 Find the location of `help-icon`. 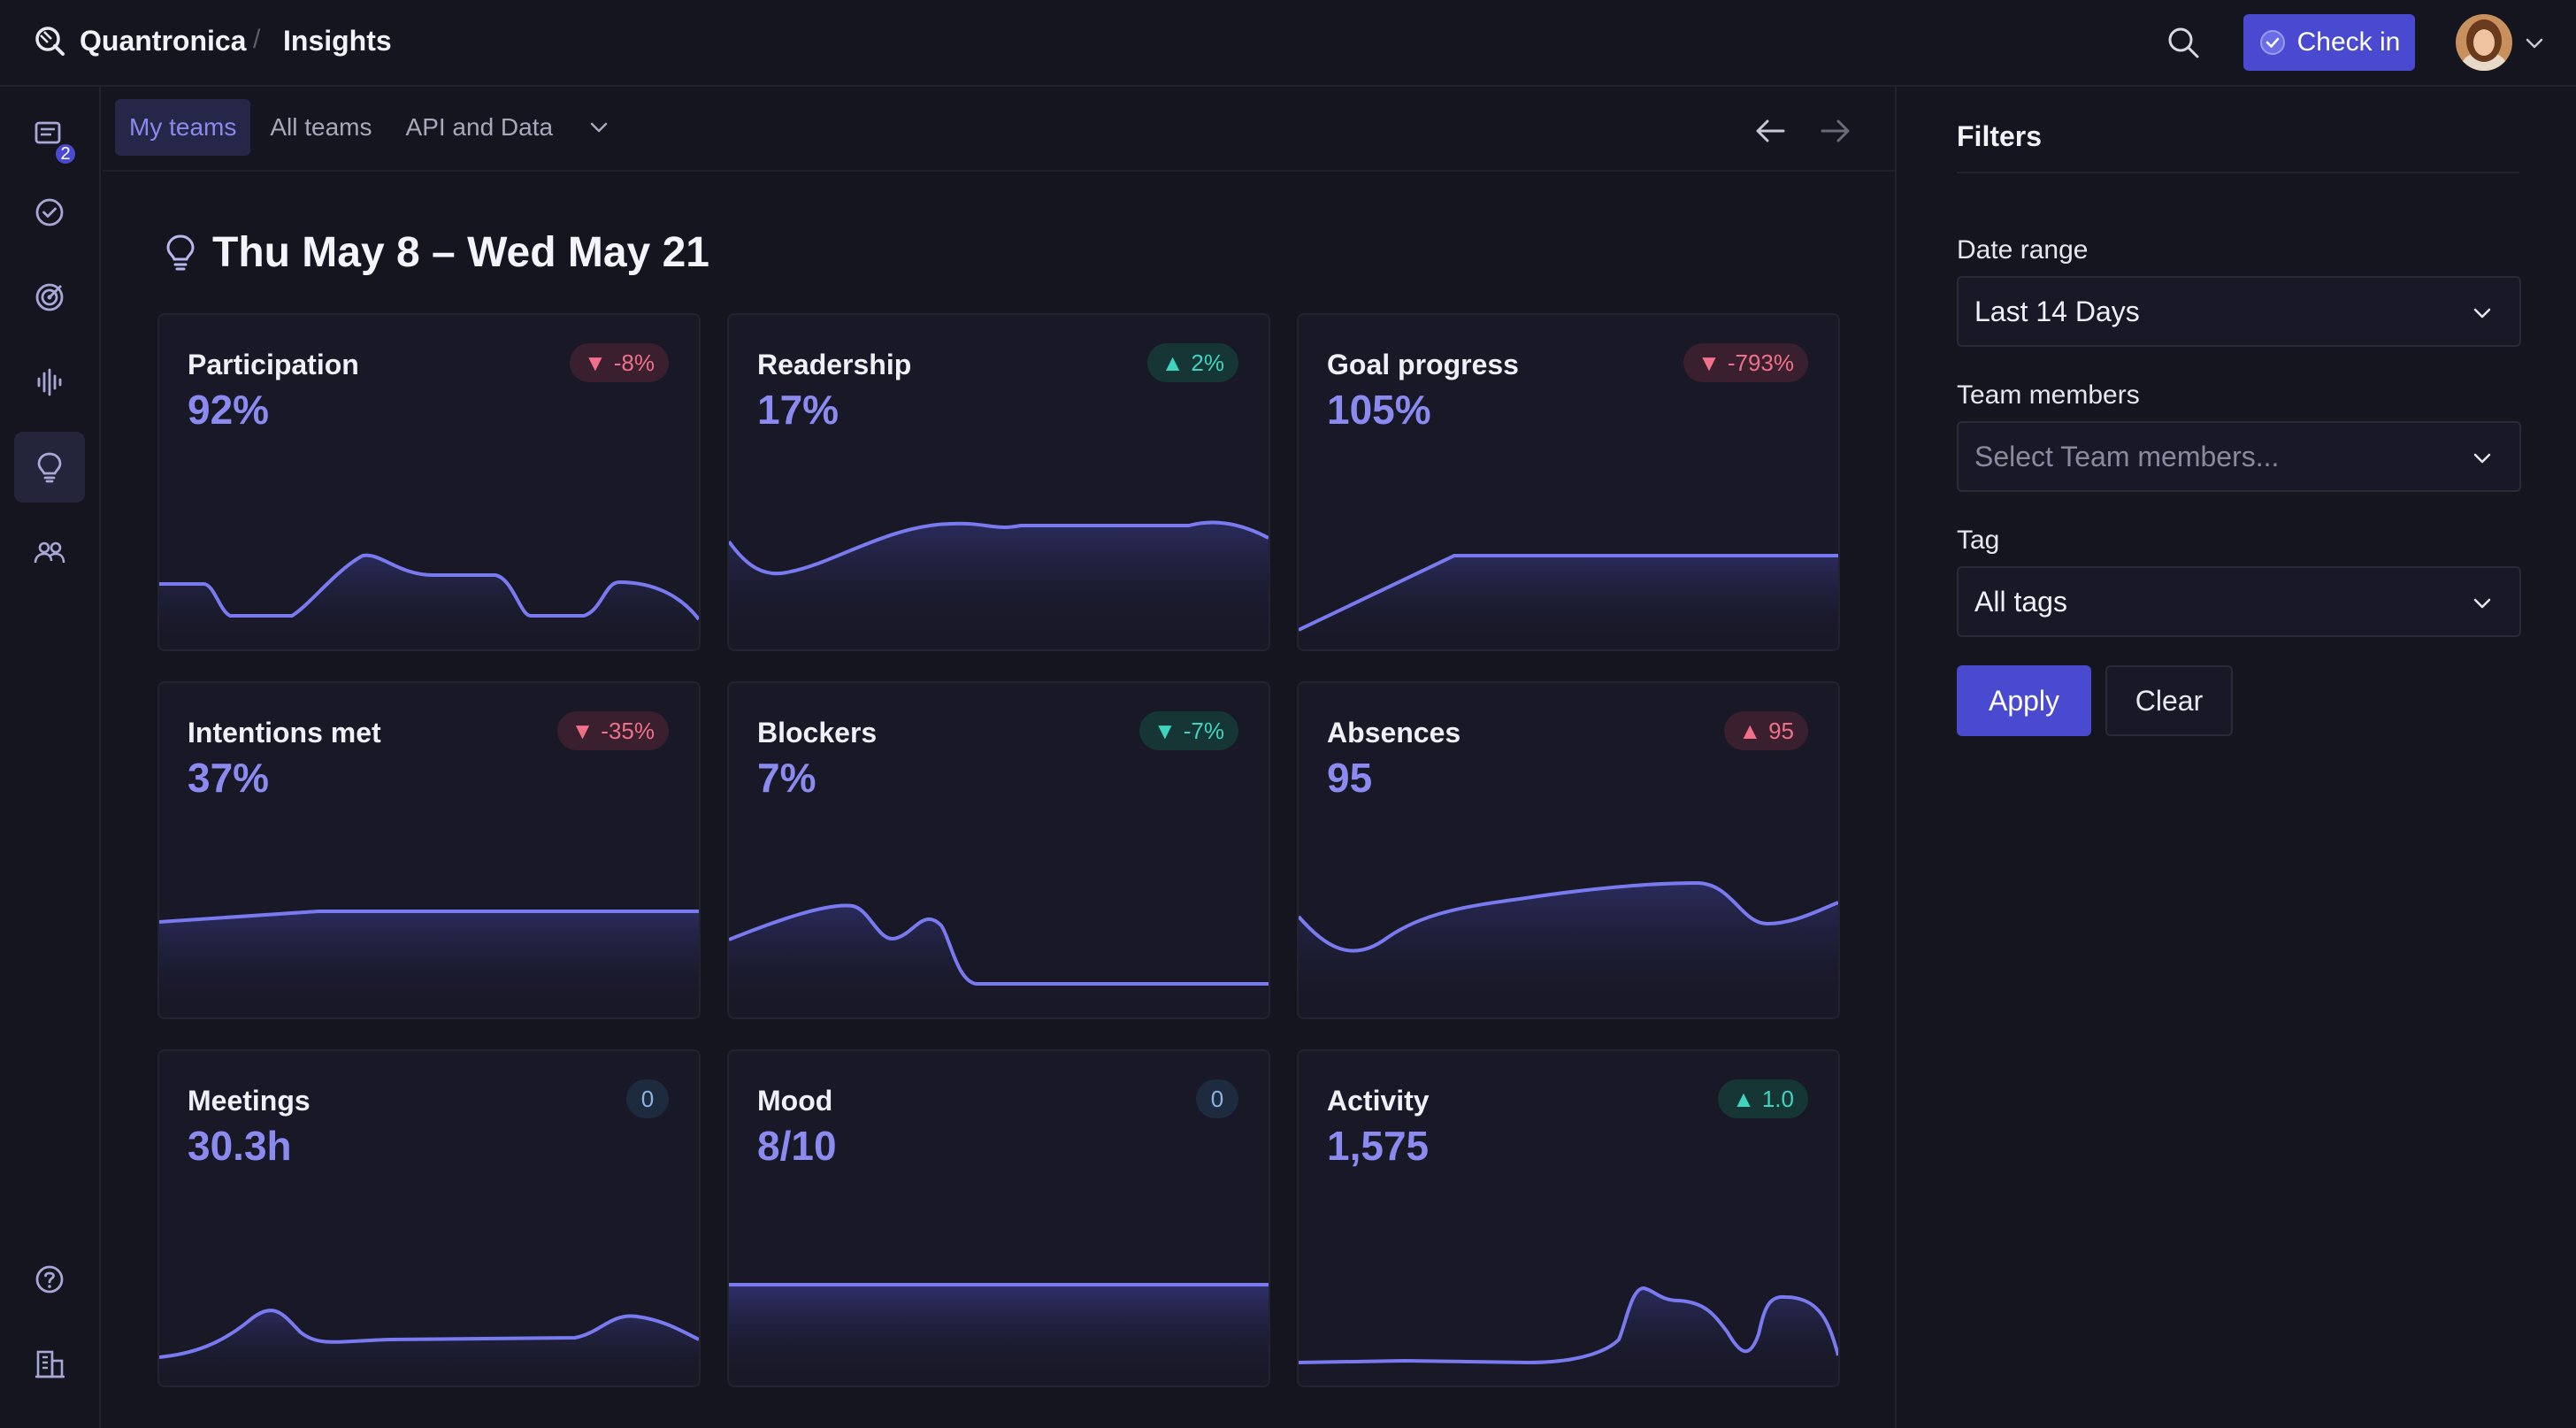

help-icon is located at coordinates (49, 1279).